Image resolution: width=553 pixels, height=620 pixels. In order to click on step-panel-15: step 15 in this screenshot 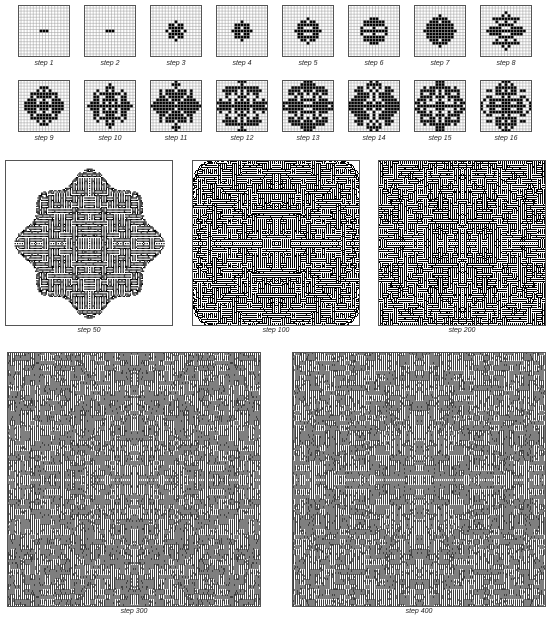, I will do `click(440, 114)`.